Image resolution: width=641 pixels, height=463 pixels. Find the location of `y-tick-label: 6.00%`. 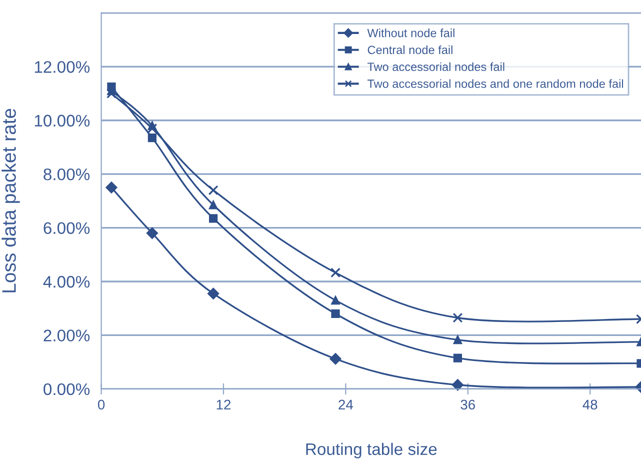

y-tick-label: 6.00% is located at coordinates (67, 228).